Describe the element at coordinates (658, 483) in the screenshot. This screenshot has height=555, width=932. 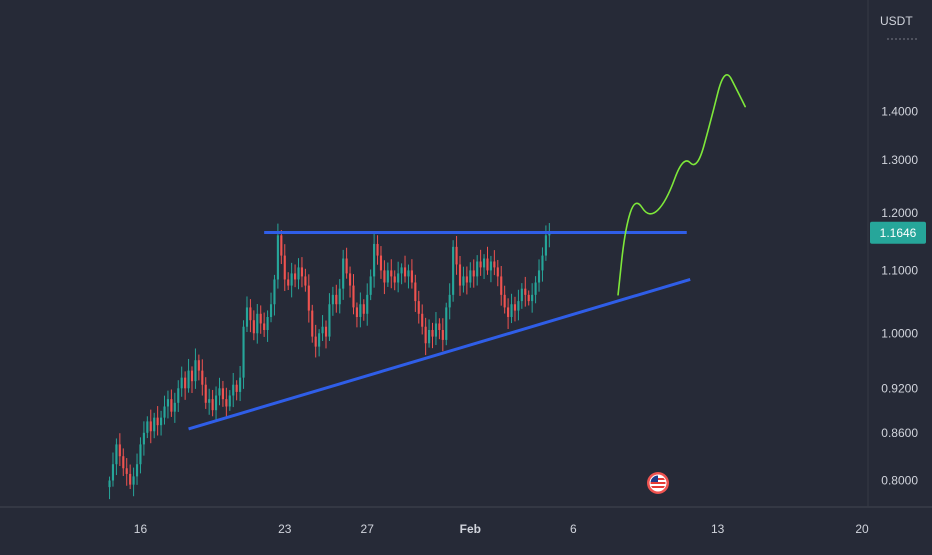
I see `us-economic-event-icon` at that location.